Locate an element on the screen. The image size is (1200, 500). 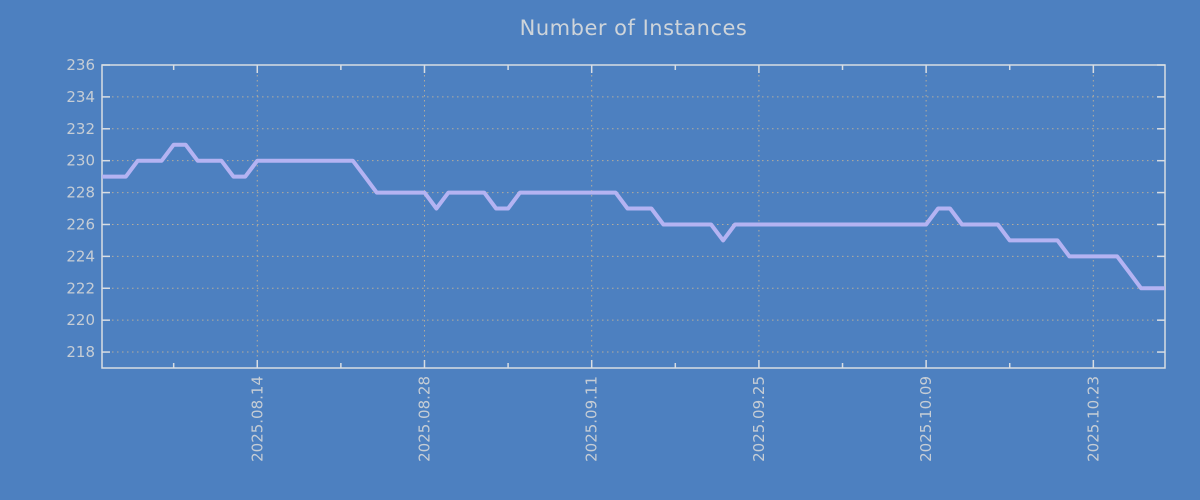
y-tick-label: 226 is located at coordinates (80, 224).